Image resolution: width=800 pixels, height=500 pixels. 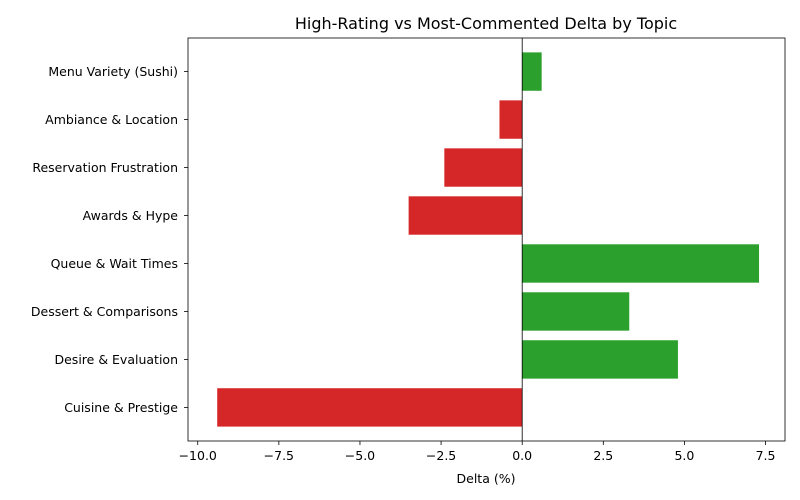 I want to click on y-tick-label-0: Menu Variety (Sushi), so click(x=113, y=71).